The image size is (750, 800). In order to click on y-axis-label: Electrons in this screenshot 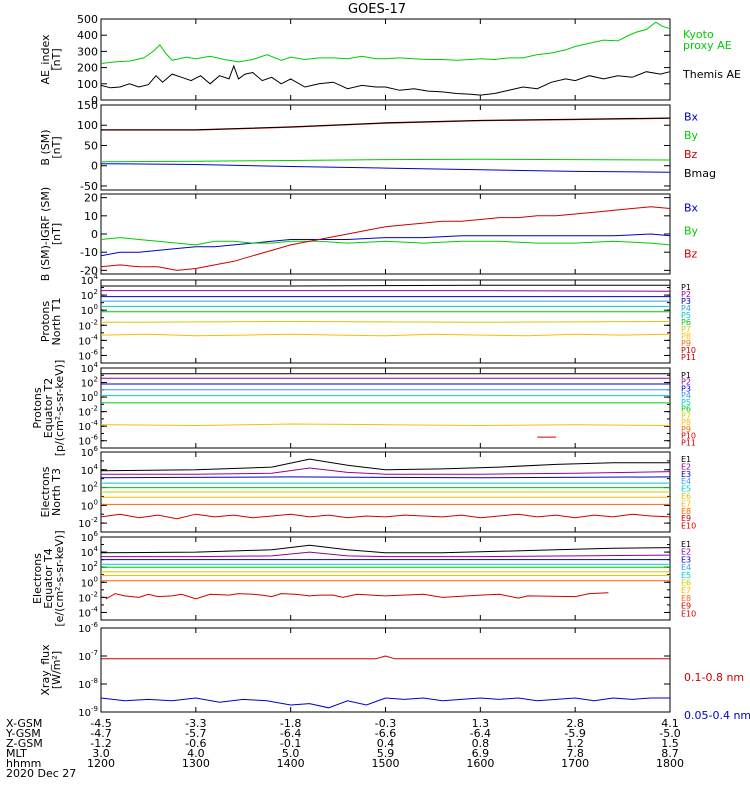, I will do `click(37, 578)`.